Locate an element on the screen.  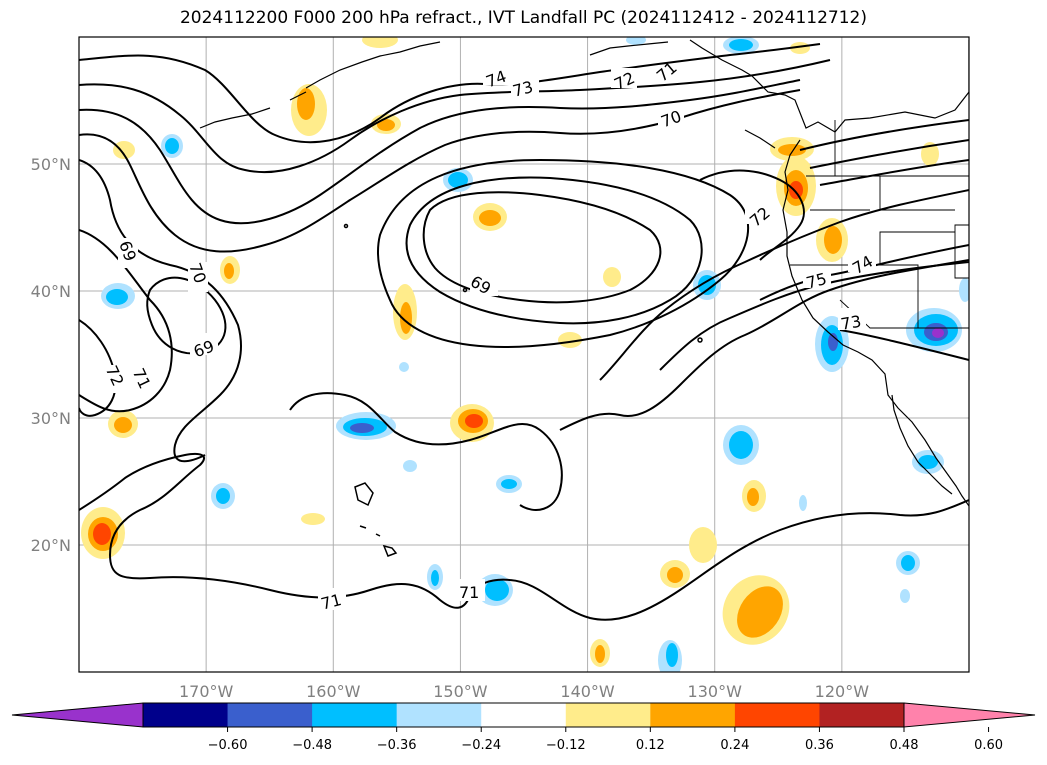
latitude-labels: 50°N 40°N 30°N 20°N is located at coordinates (51, 355).